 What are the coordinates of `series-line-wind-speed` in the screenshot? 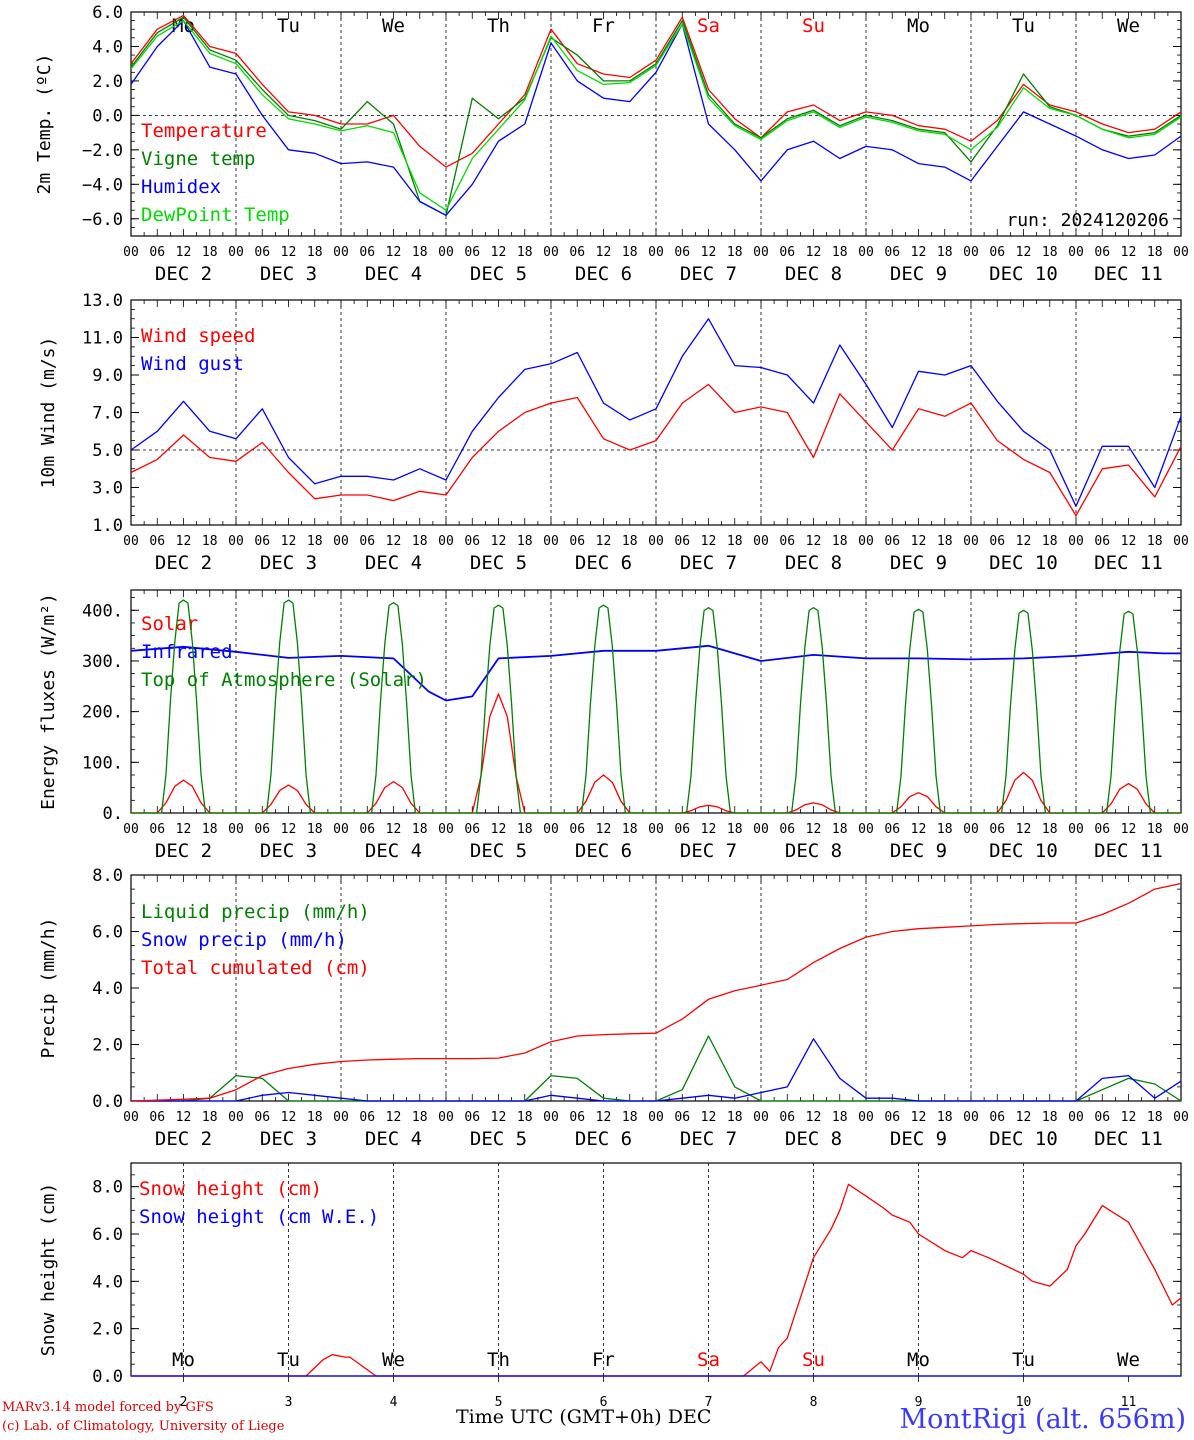 It's located at (656, 450).